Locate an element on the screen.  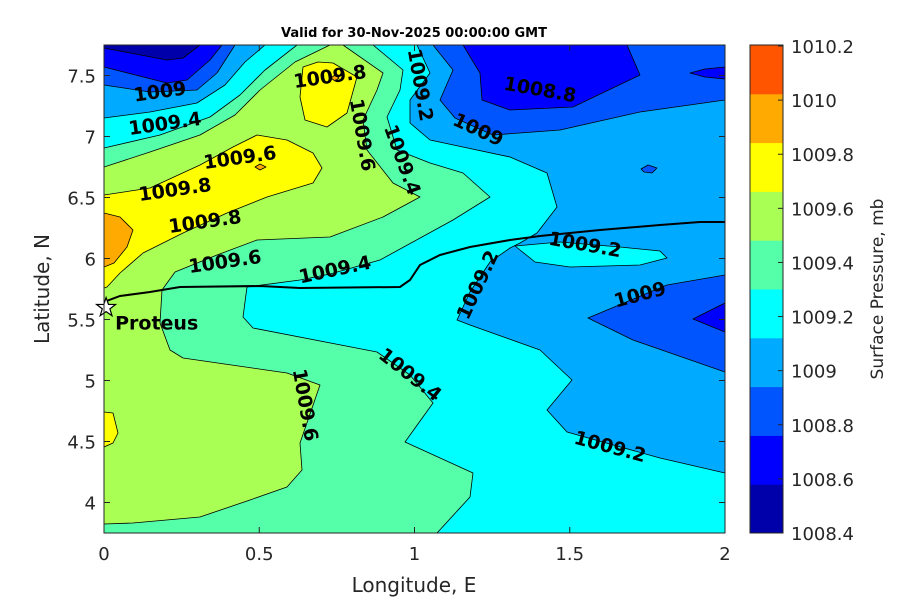
y-tick-label: 4.5 is located at coordinates (81, 443).